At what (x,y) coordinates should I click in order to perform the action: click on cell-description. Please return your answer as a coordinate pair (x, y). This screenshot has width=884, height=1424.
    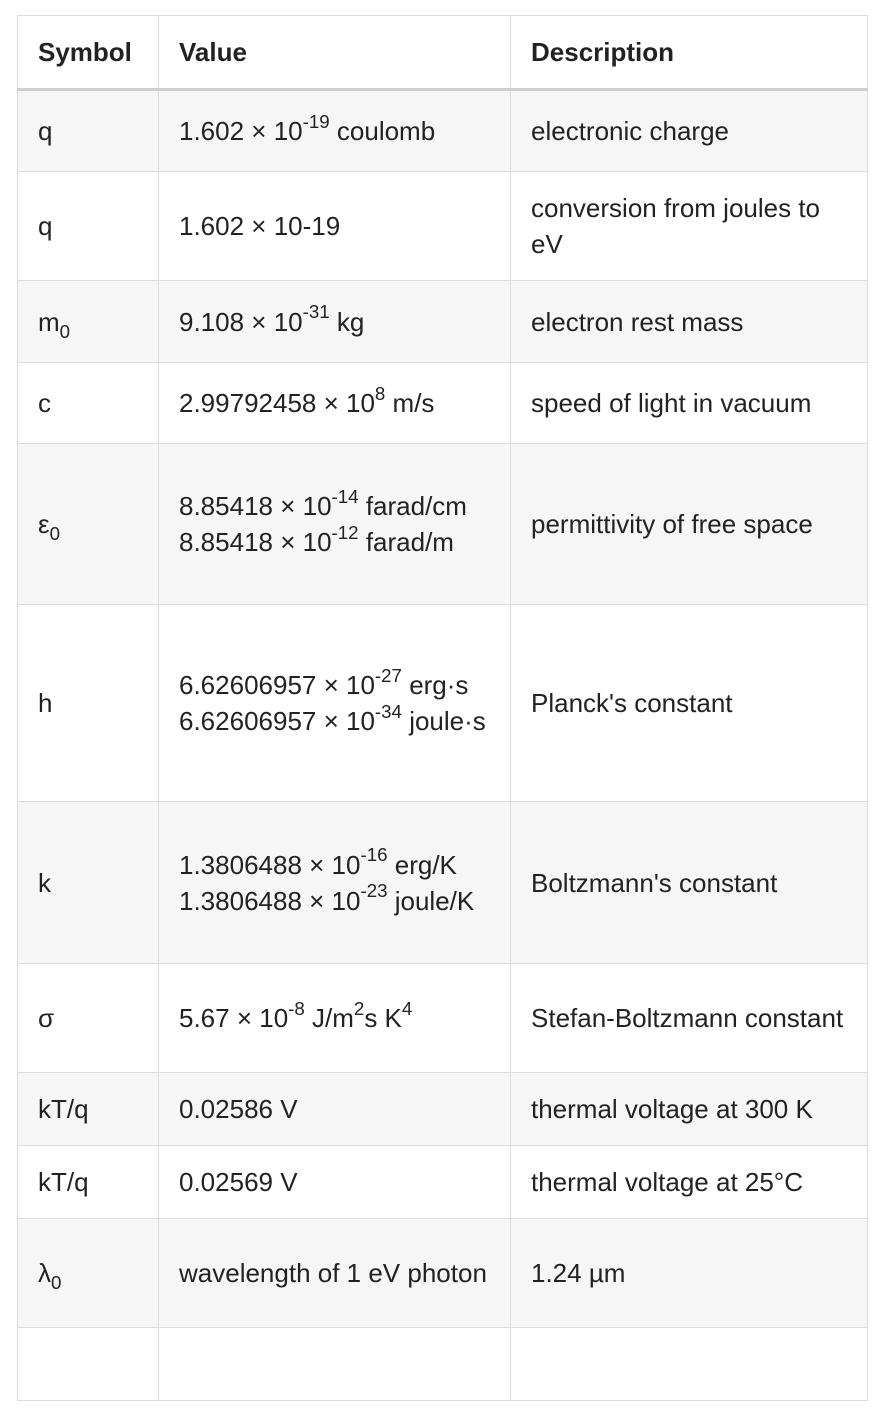
    Looking at the image, I should click on (689, 1364).